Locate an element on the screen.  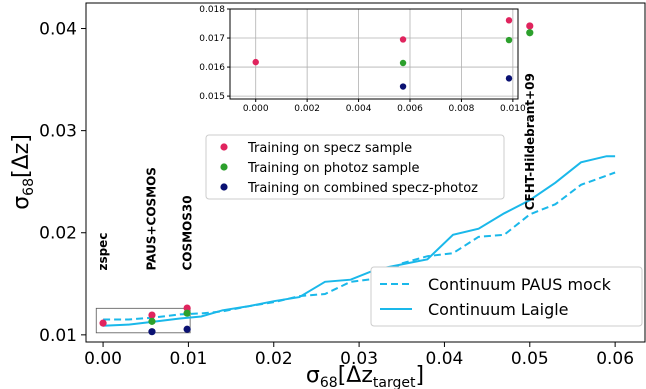
x-tick-label: 0.06 is located at coordinates (615, 359).